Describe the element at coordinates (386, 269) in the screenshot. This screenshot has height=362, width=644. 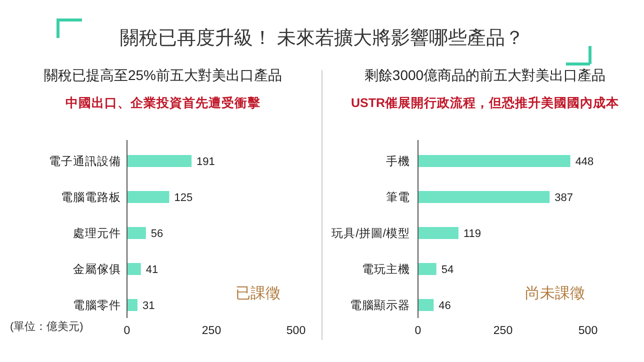
I see `y-tick-label: 電玩主機` at that location.